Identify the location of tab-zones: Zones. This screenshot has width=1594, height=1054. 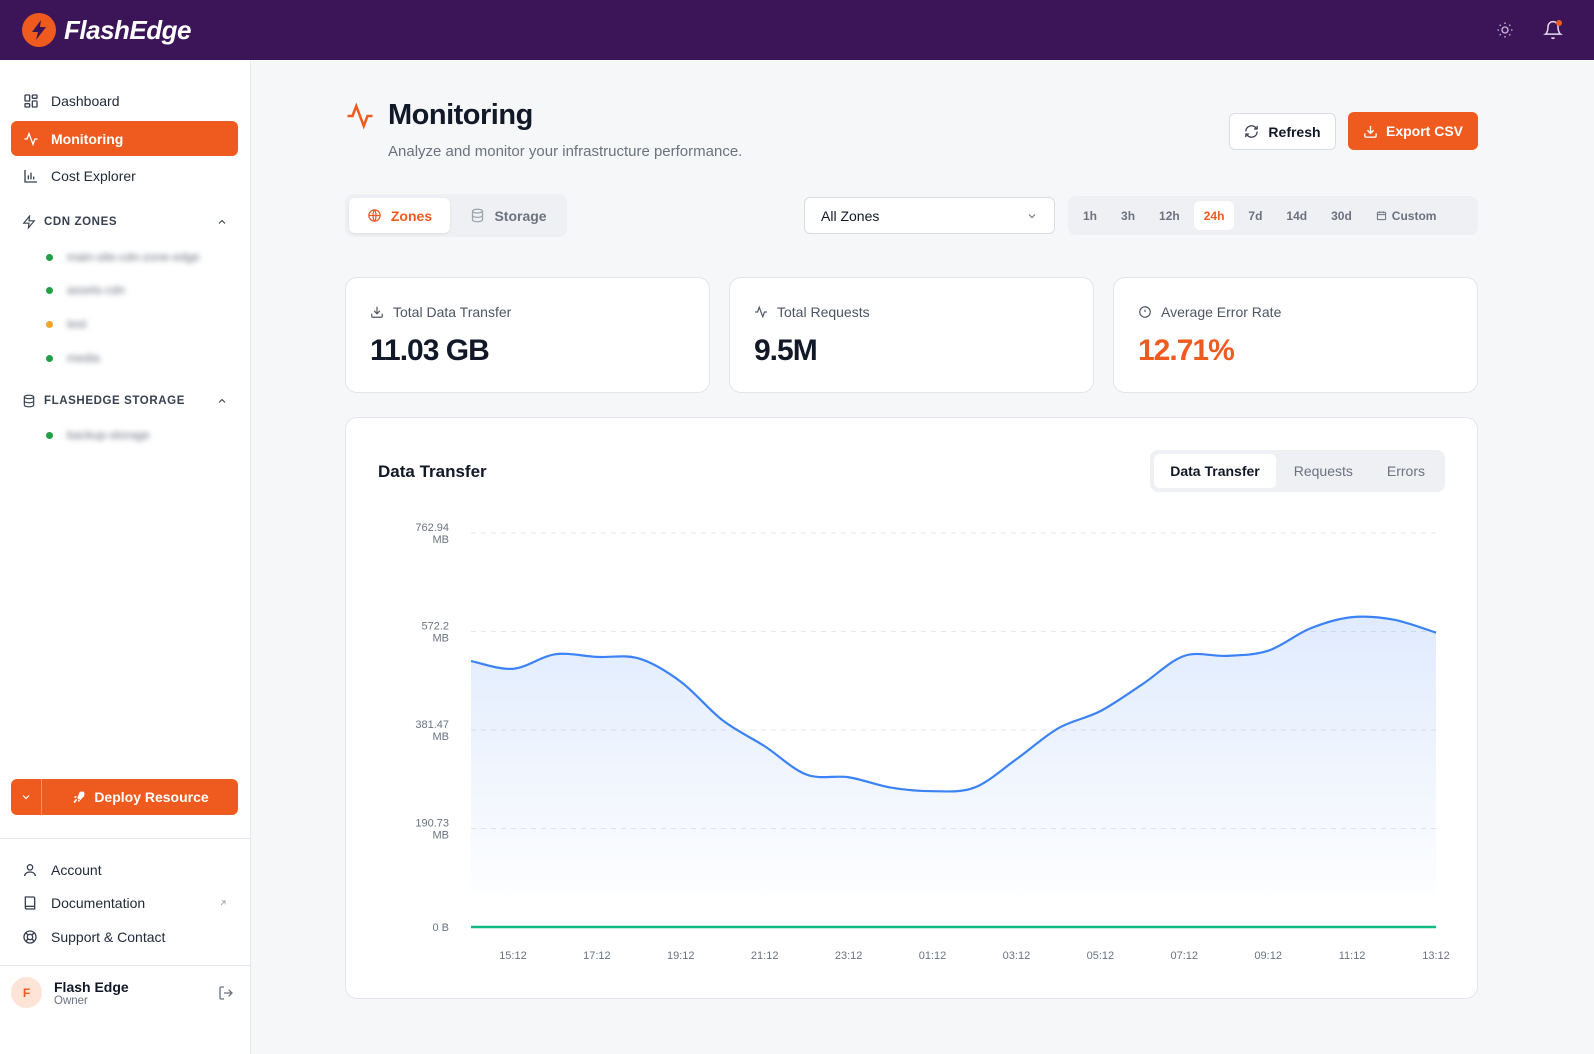
(399, 215).